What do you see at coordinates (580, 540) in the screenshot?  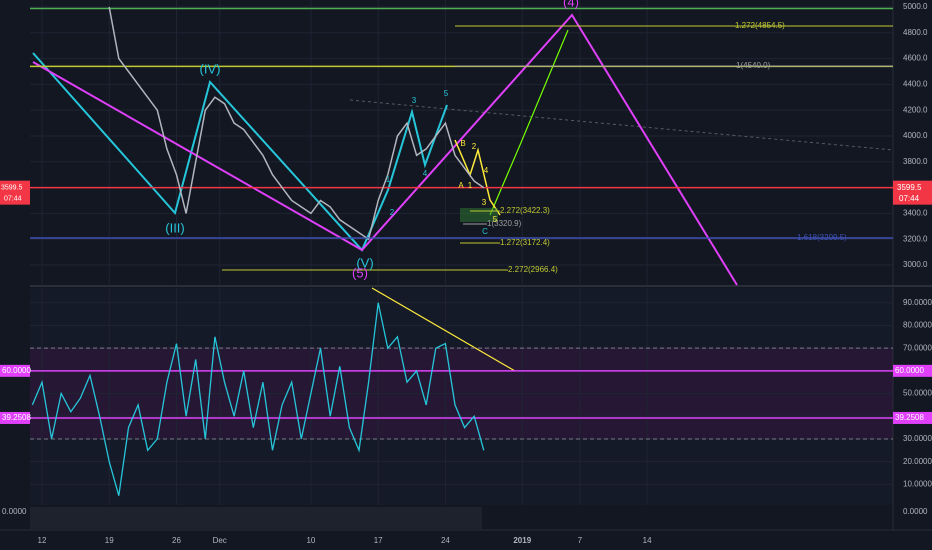 I see `x-tick-label: 7` at bounding box center [580, 540].